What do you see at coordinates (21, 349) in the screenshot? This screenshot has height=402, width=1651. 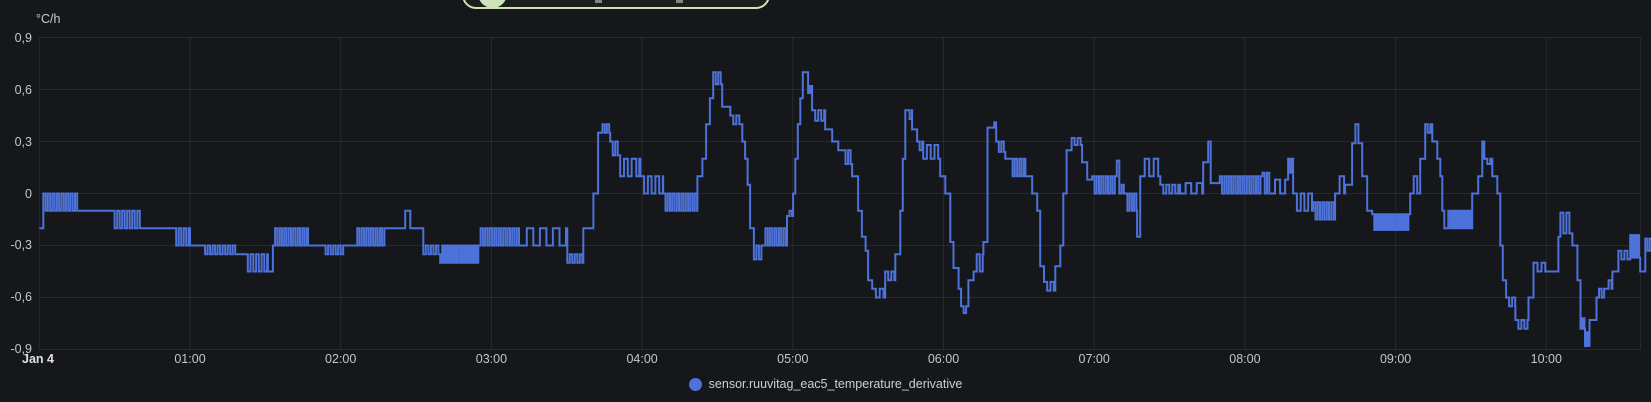 I see `y-tick-label: -0,9` at bounding box center [21, 349].